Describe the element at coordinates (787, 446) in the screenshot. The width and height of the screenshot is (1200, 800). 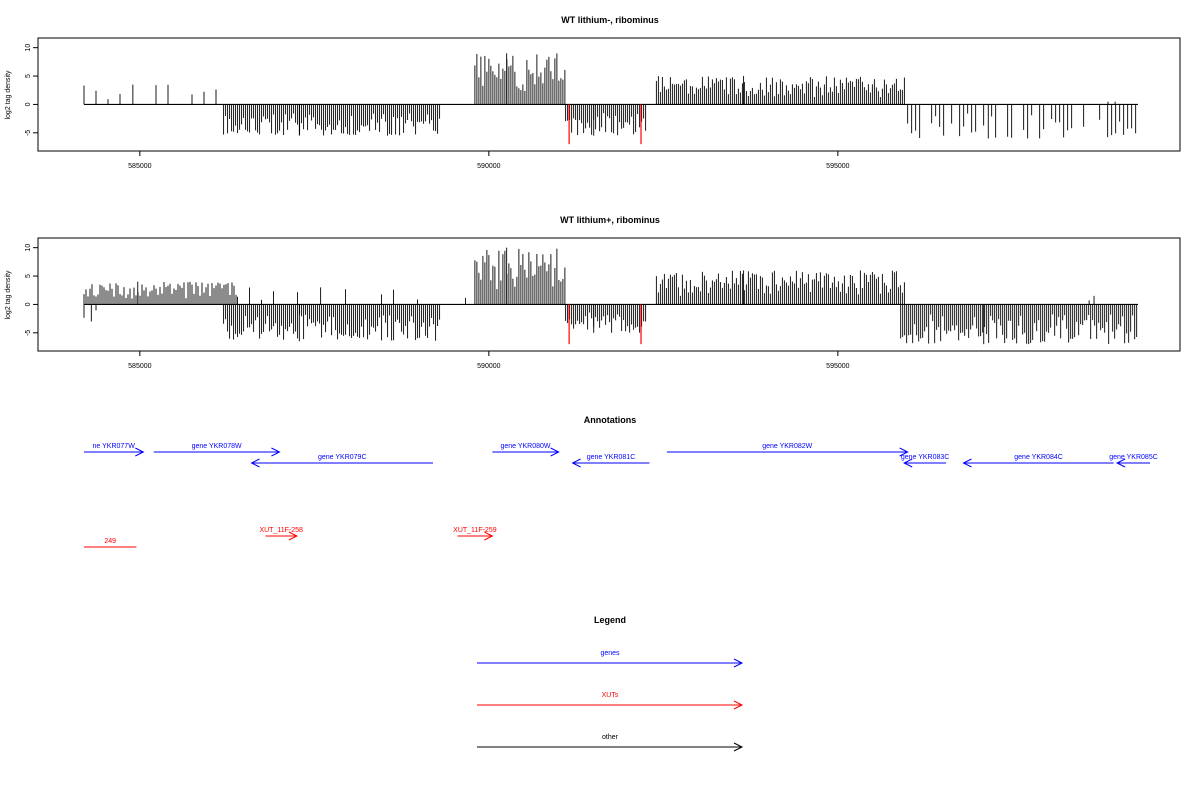
I see `gene-label: gene YKR082W` at that location.